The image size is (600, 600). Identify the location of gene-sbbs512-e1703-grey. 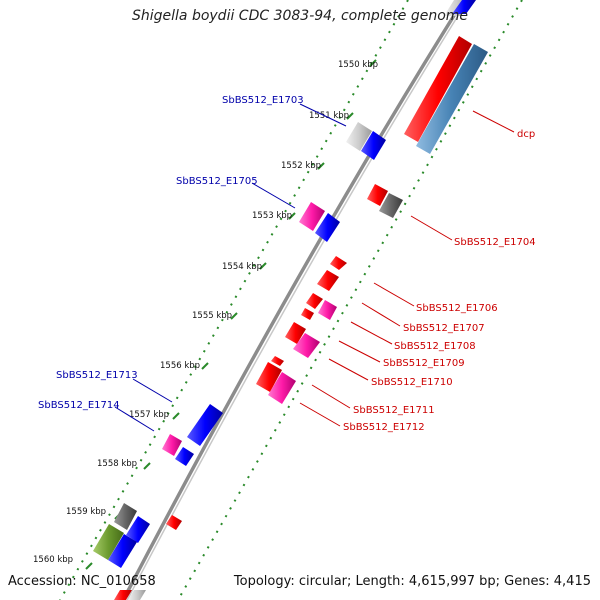
(359, 136).